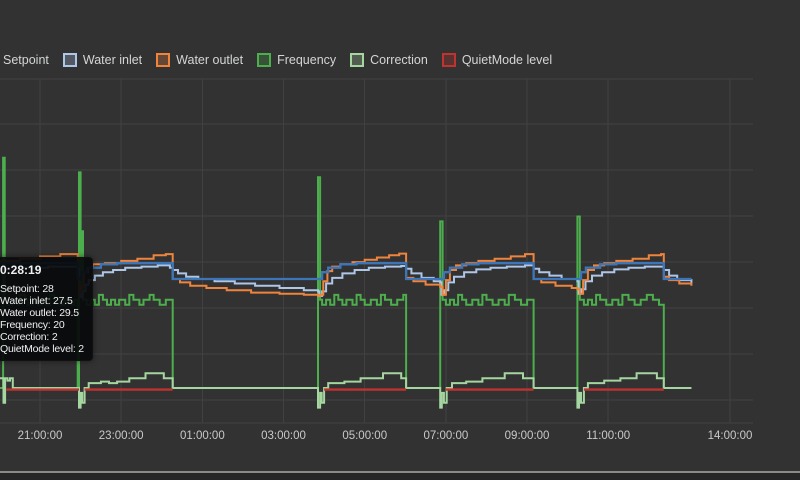 This screenshot has width=800, height=480. What do you see at coordinates (400, 472) in the screenshot?
I see `panel-separator` at bounding box center [400, 472].